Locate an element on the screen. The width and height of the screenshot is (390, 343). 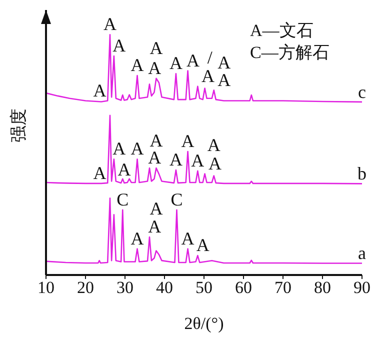
x-tick-label: 10 is located at coordinates (46, 288).